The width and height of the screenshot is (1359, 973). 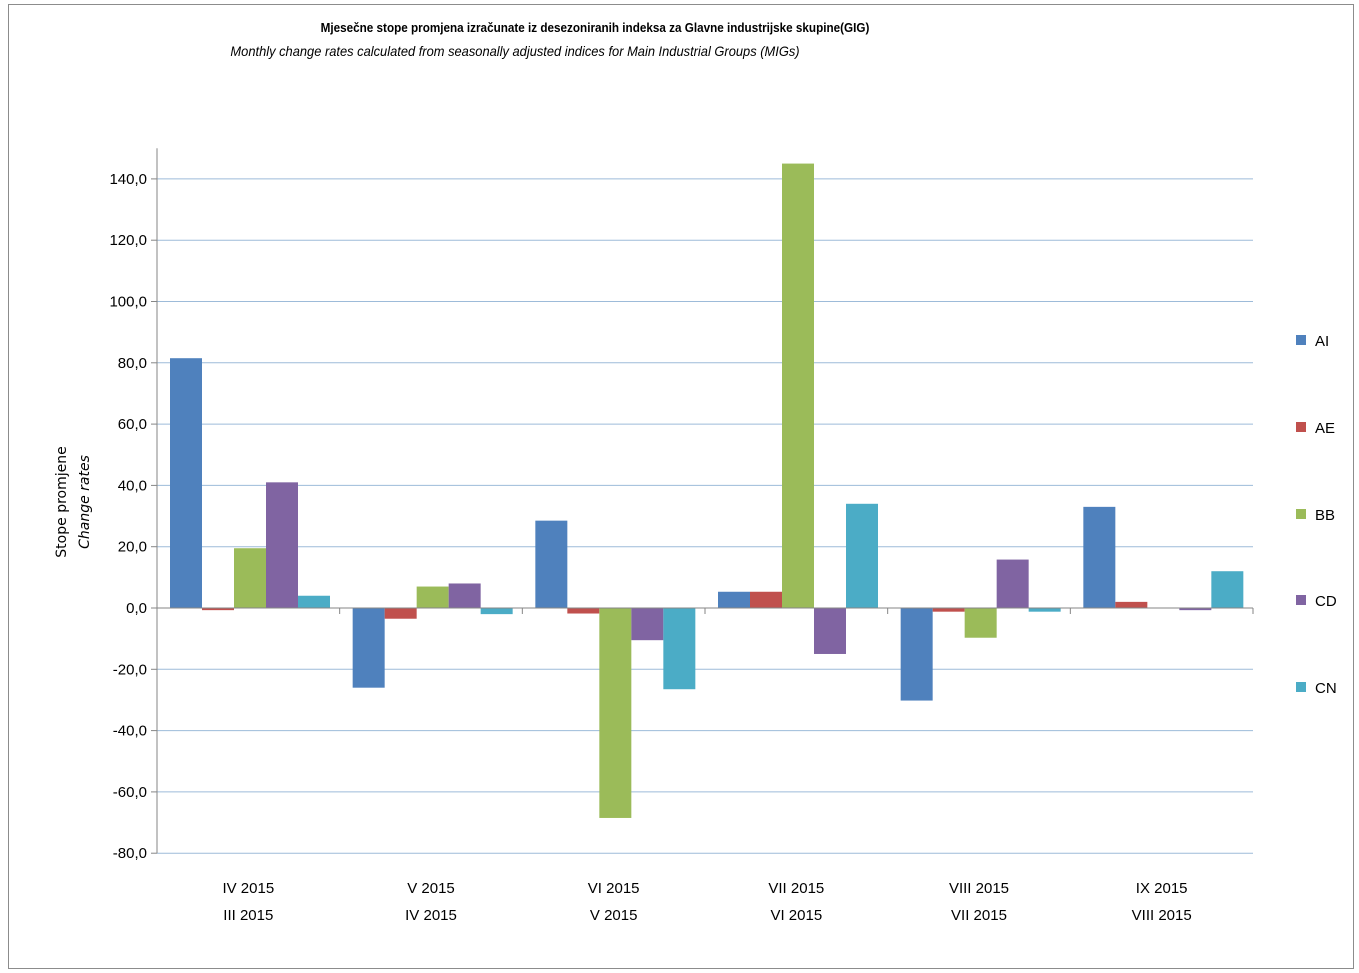 I want to click on y-tick-label: 60,0, so click(x=132, y=424).